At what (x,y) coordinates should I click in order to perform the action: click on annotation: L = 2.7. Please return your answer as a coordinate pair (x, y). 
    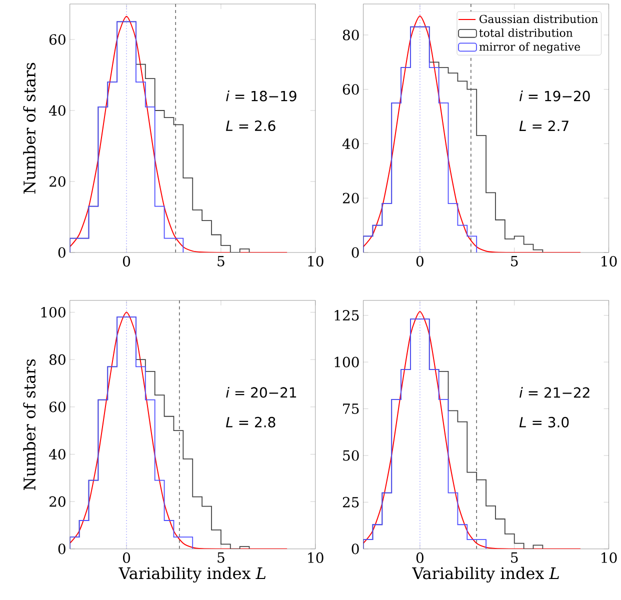
    Looking at the image, I should click on (543, 126).